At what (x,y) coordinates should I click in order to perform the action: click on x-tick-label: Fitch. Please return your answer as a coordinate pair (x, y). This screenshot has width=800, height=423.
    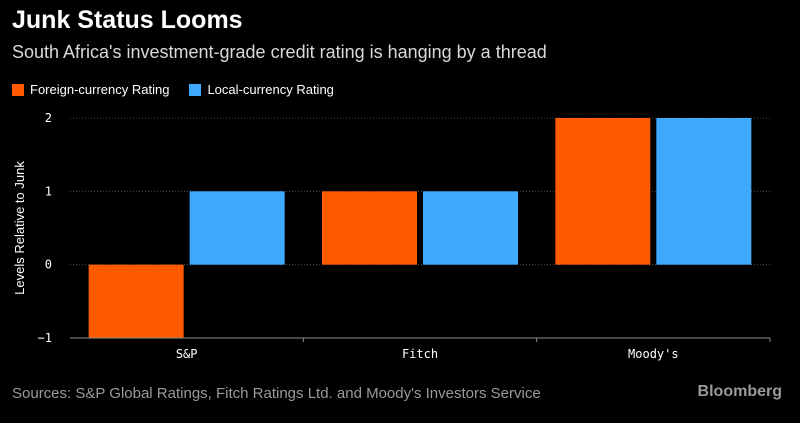
    Looking at the image, I should click on (420, 354).